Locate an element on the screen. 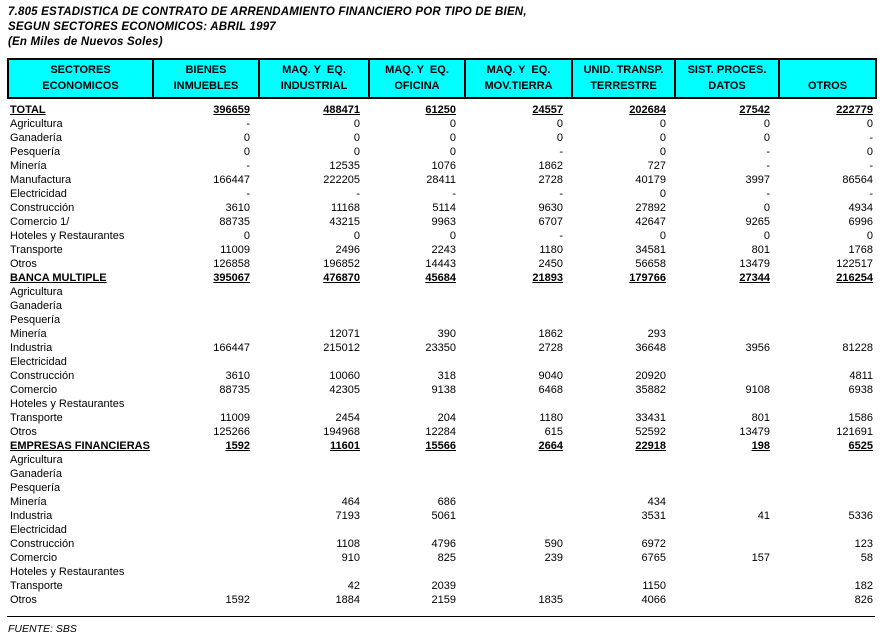 Image resolution: width=882 pixels, height=642 pixels. value-cell: 52592 is located at coordinates (623, 432).